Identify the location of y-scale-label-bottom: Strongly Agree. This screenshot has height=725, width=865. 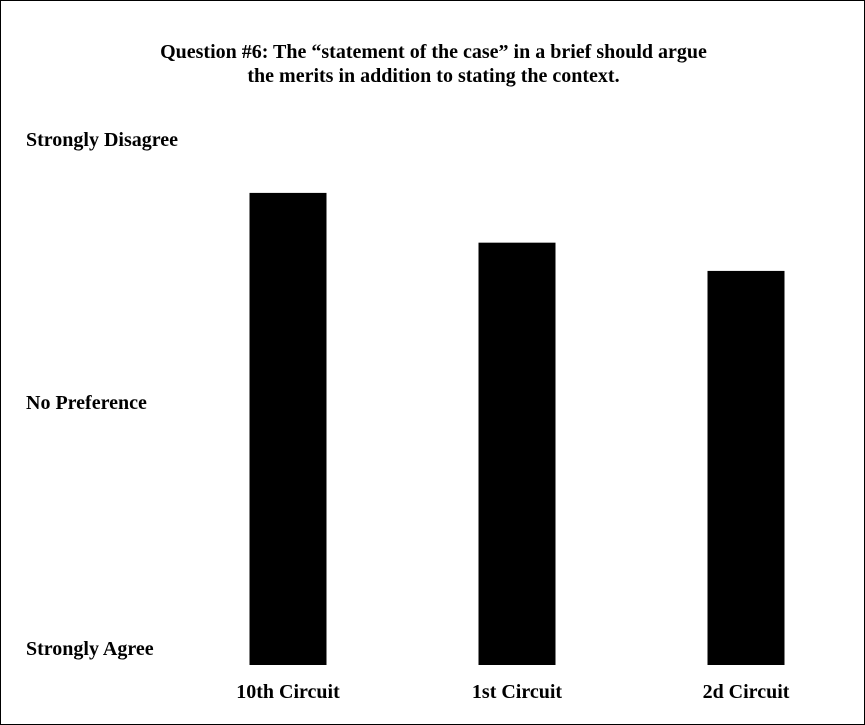
(90, 649).